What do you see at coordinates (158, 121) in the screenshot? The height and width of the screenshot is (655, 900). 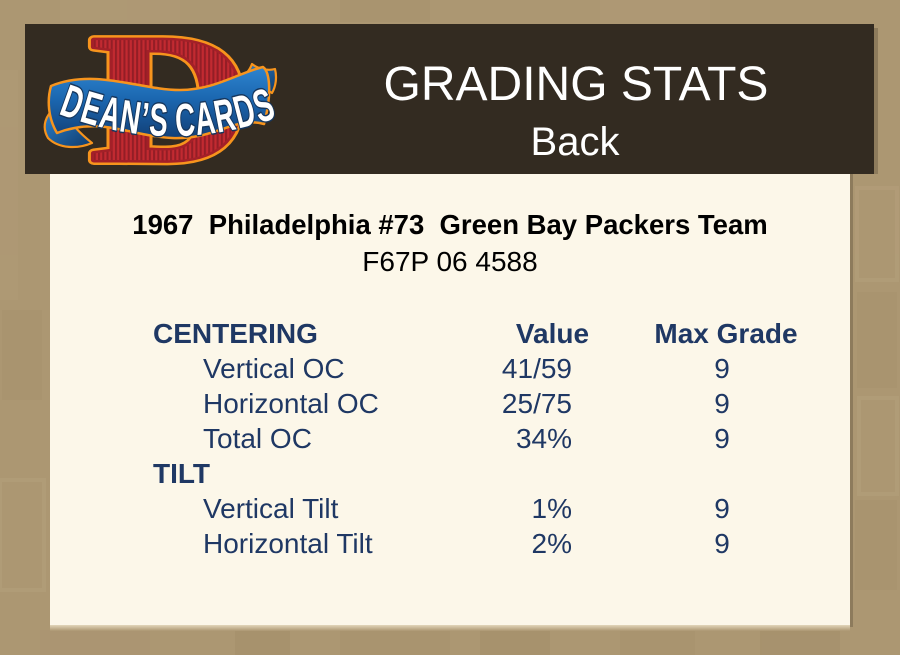 I see `svg-text: S` at bounding box center [158, 121].